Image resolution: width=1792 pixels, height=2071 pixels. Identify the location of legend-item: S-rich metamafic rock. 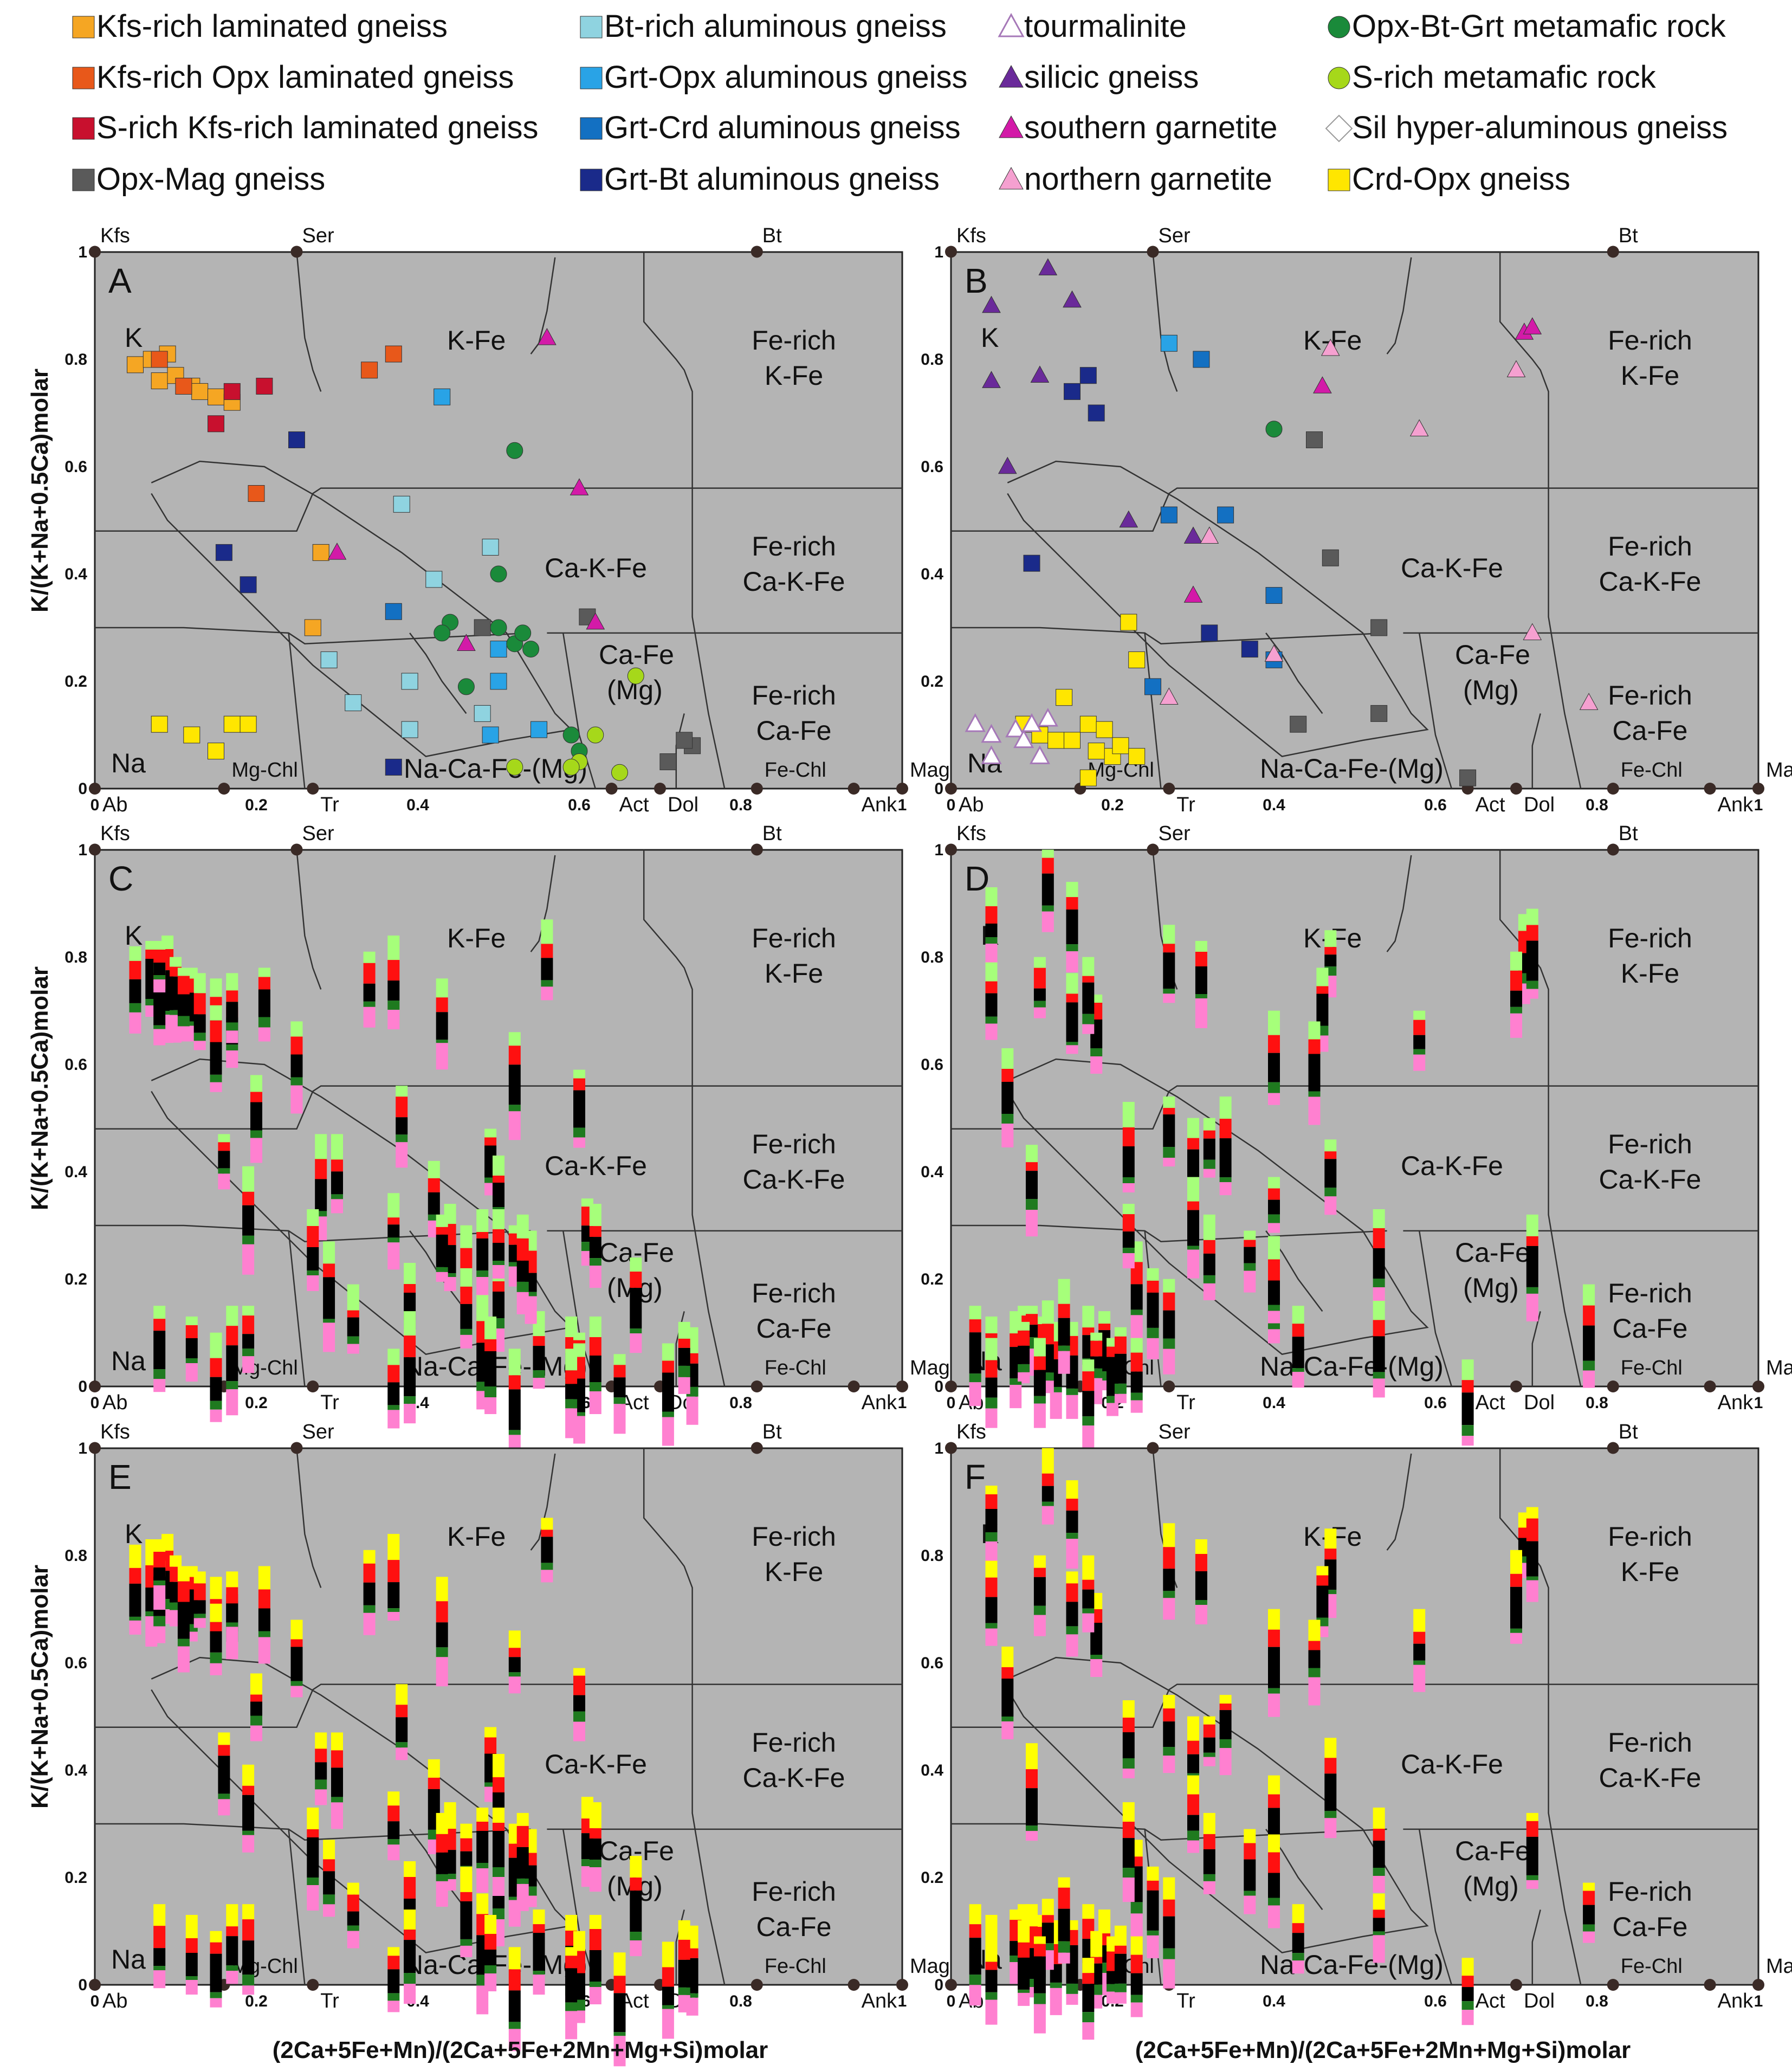
(1492, 77).